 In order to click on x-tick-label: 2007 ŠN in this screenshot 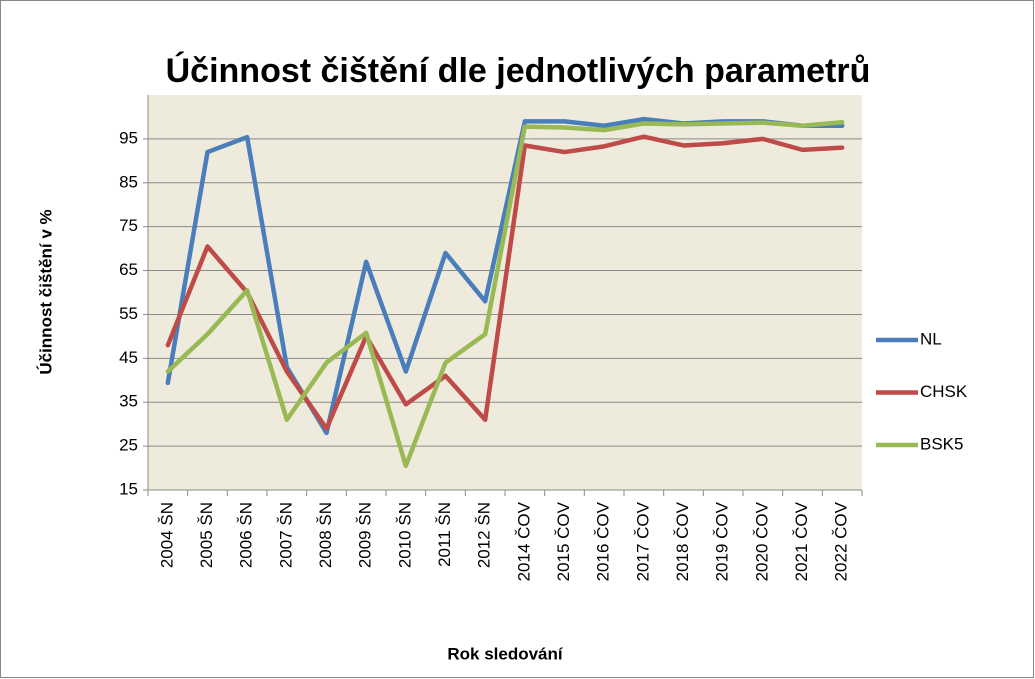, I will do `click(285, 535)`.